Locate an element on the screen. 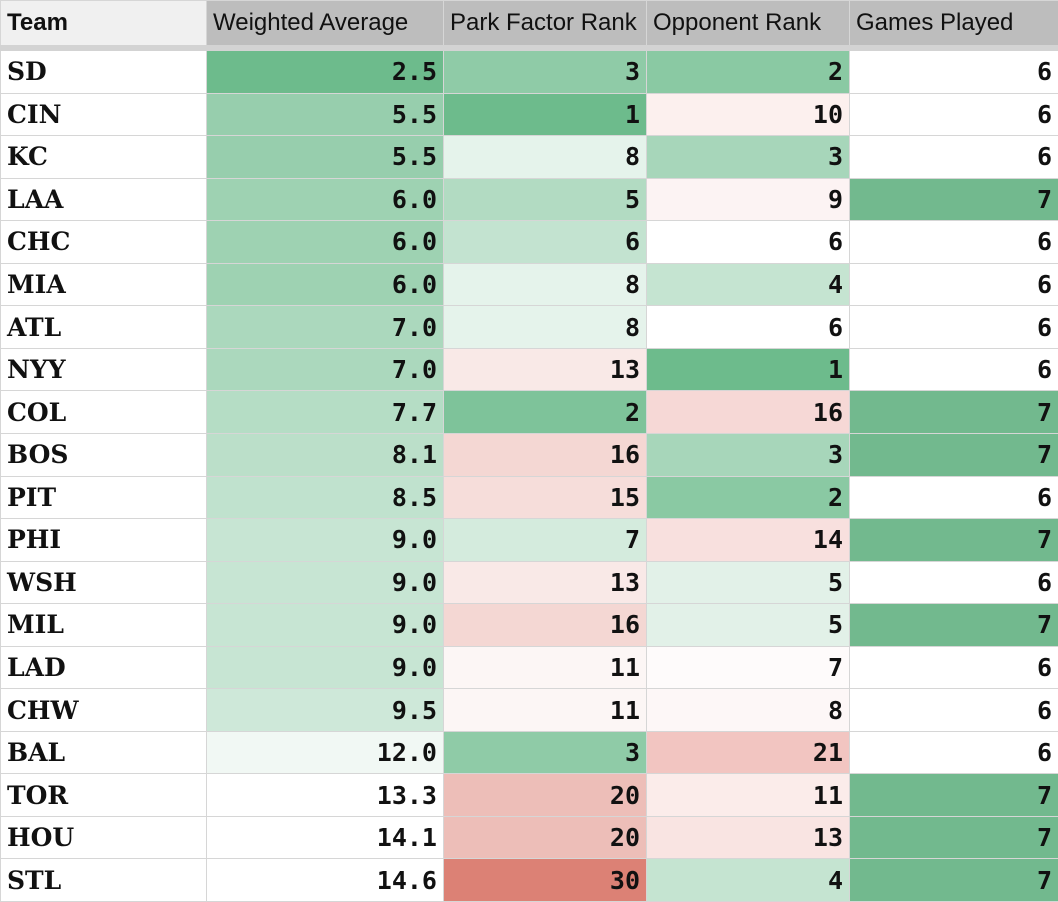 This screenshot has width=1058, height=902. opponent-rank-cell: 21 is located at coordinates (748, 752).